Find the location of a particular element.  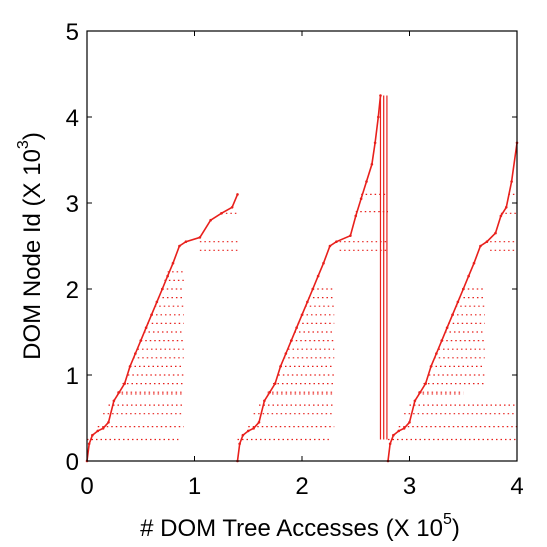

y-tick-label: 3 is located at coordinates (72, 204).